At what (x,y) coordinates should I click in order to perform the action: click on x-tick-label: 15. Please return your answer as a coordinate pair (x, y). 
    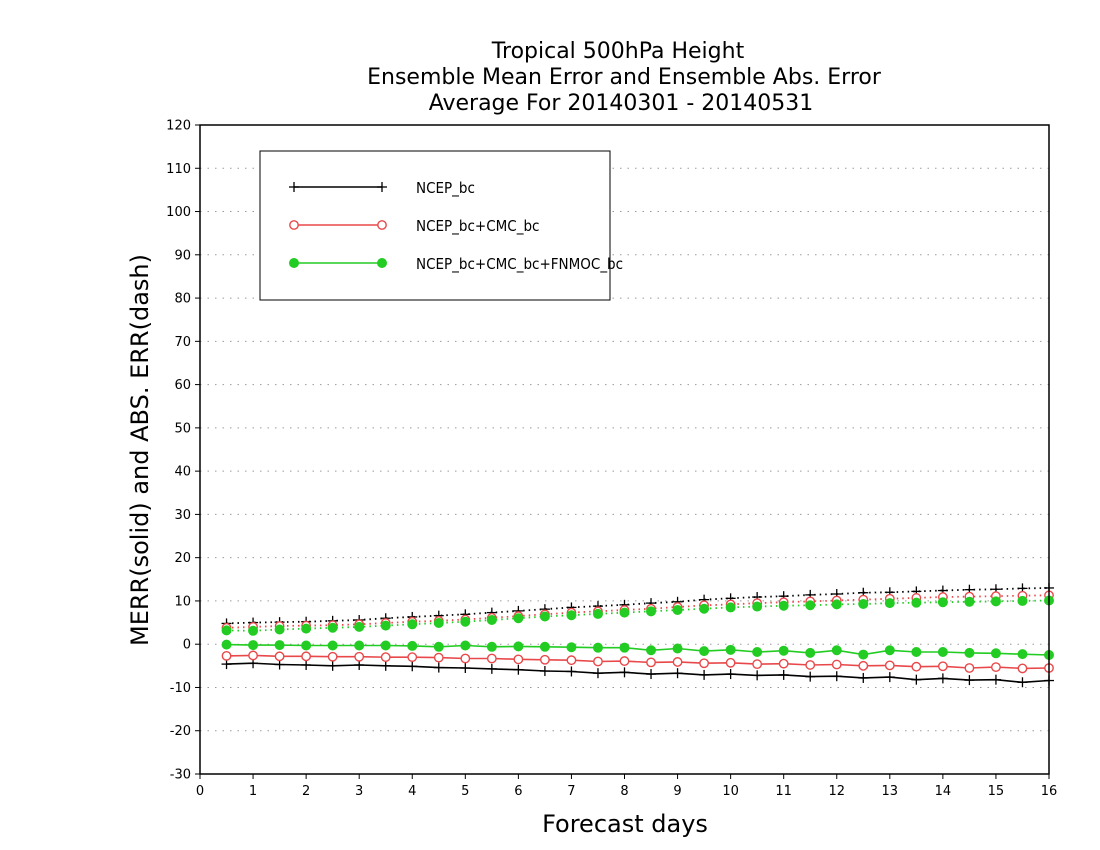
    Looking at the image, I should click on (996, 791).